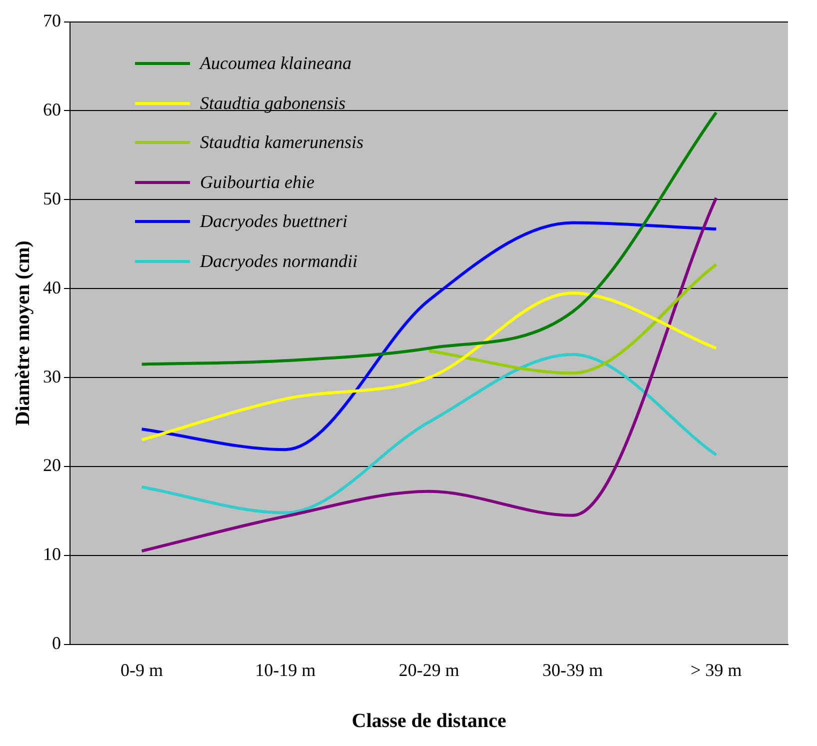 This screenshot has width=817, height=746. What do you see at coordinates (52, 465) in the screenshot?
I see `y-tick-label: 20` at bounding box center [52, 465].